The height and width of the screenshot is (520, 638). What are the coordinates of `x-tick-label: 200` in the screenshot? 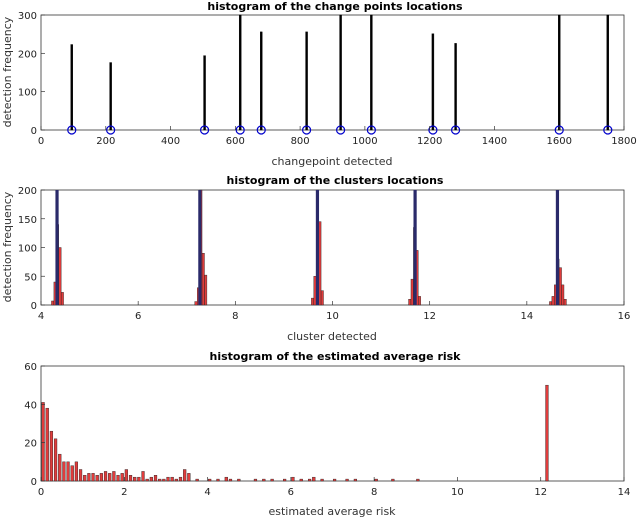 It's located at (105, 141).